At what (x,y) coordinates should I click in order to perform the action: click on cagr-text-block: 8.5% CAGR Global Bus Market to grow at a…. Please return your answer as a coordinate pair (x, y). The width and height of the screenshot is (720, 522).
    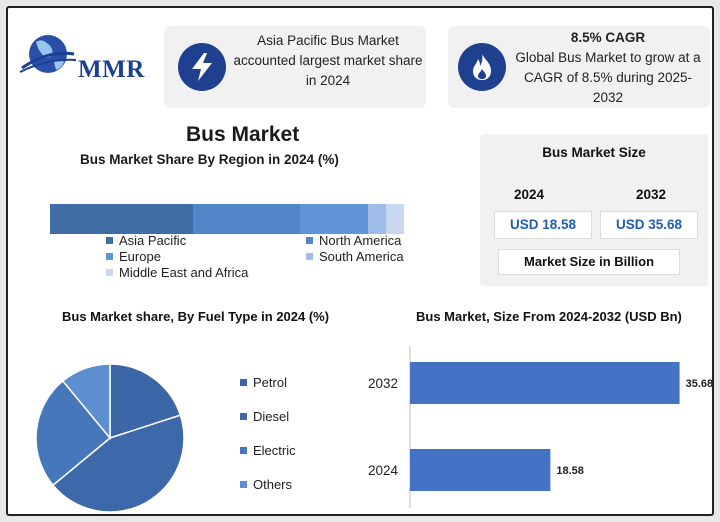
    Looking at the image, I should click on (608, 68).